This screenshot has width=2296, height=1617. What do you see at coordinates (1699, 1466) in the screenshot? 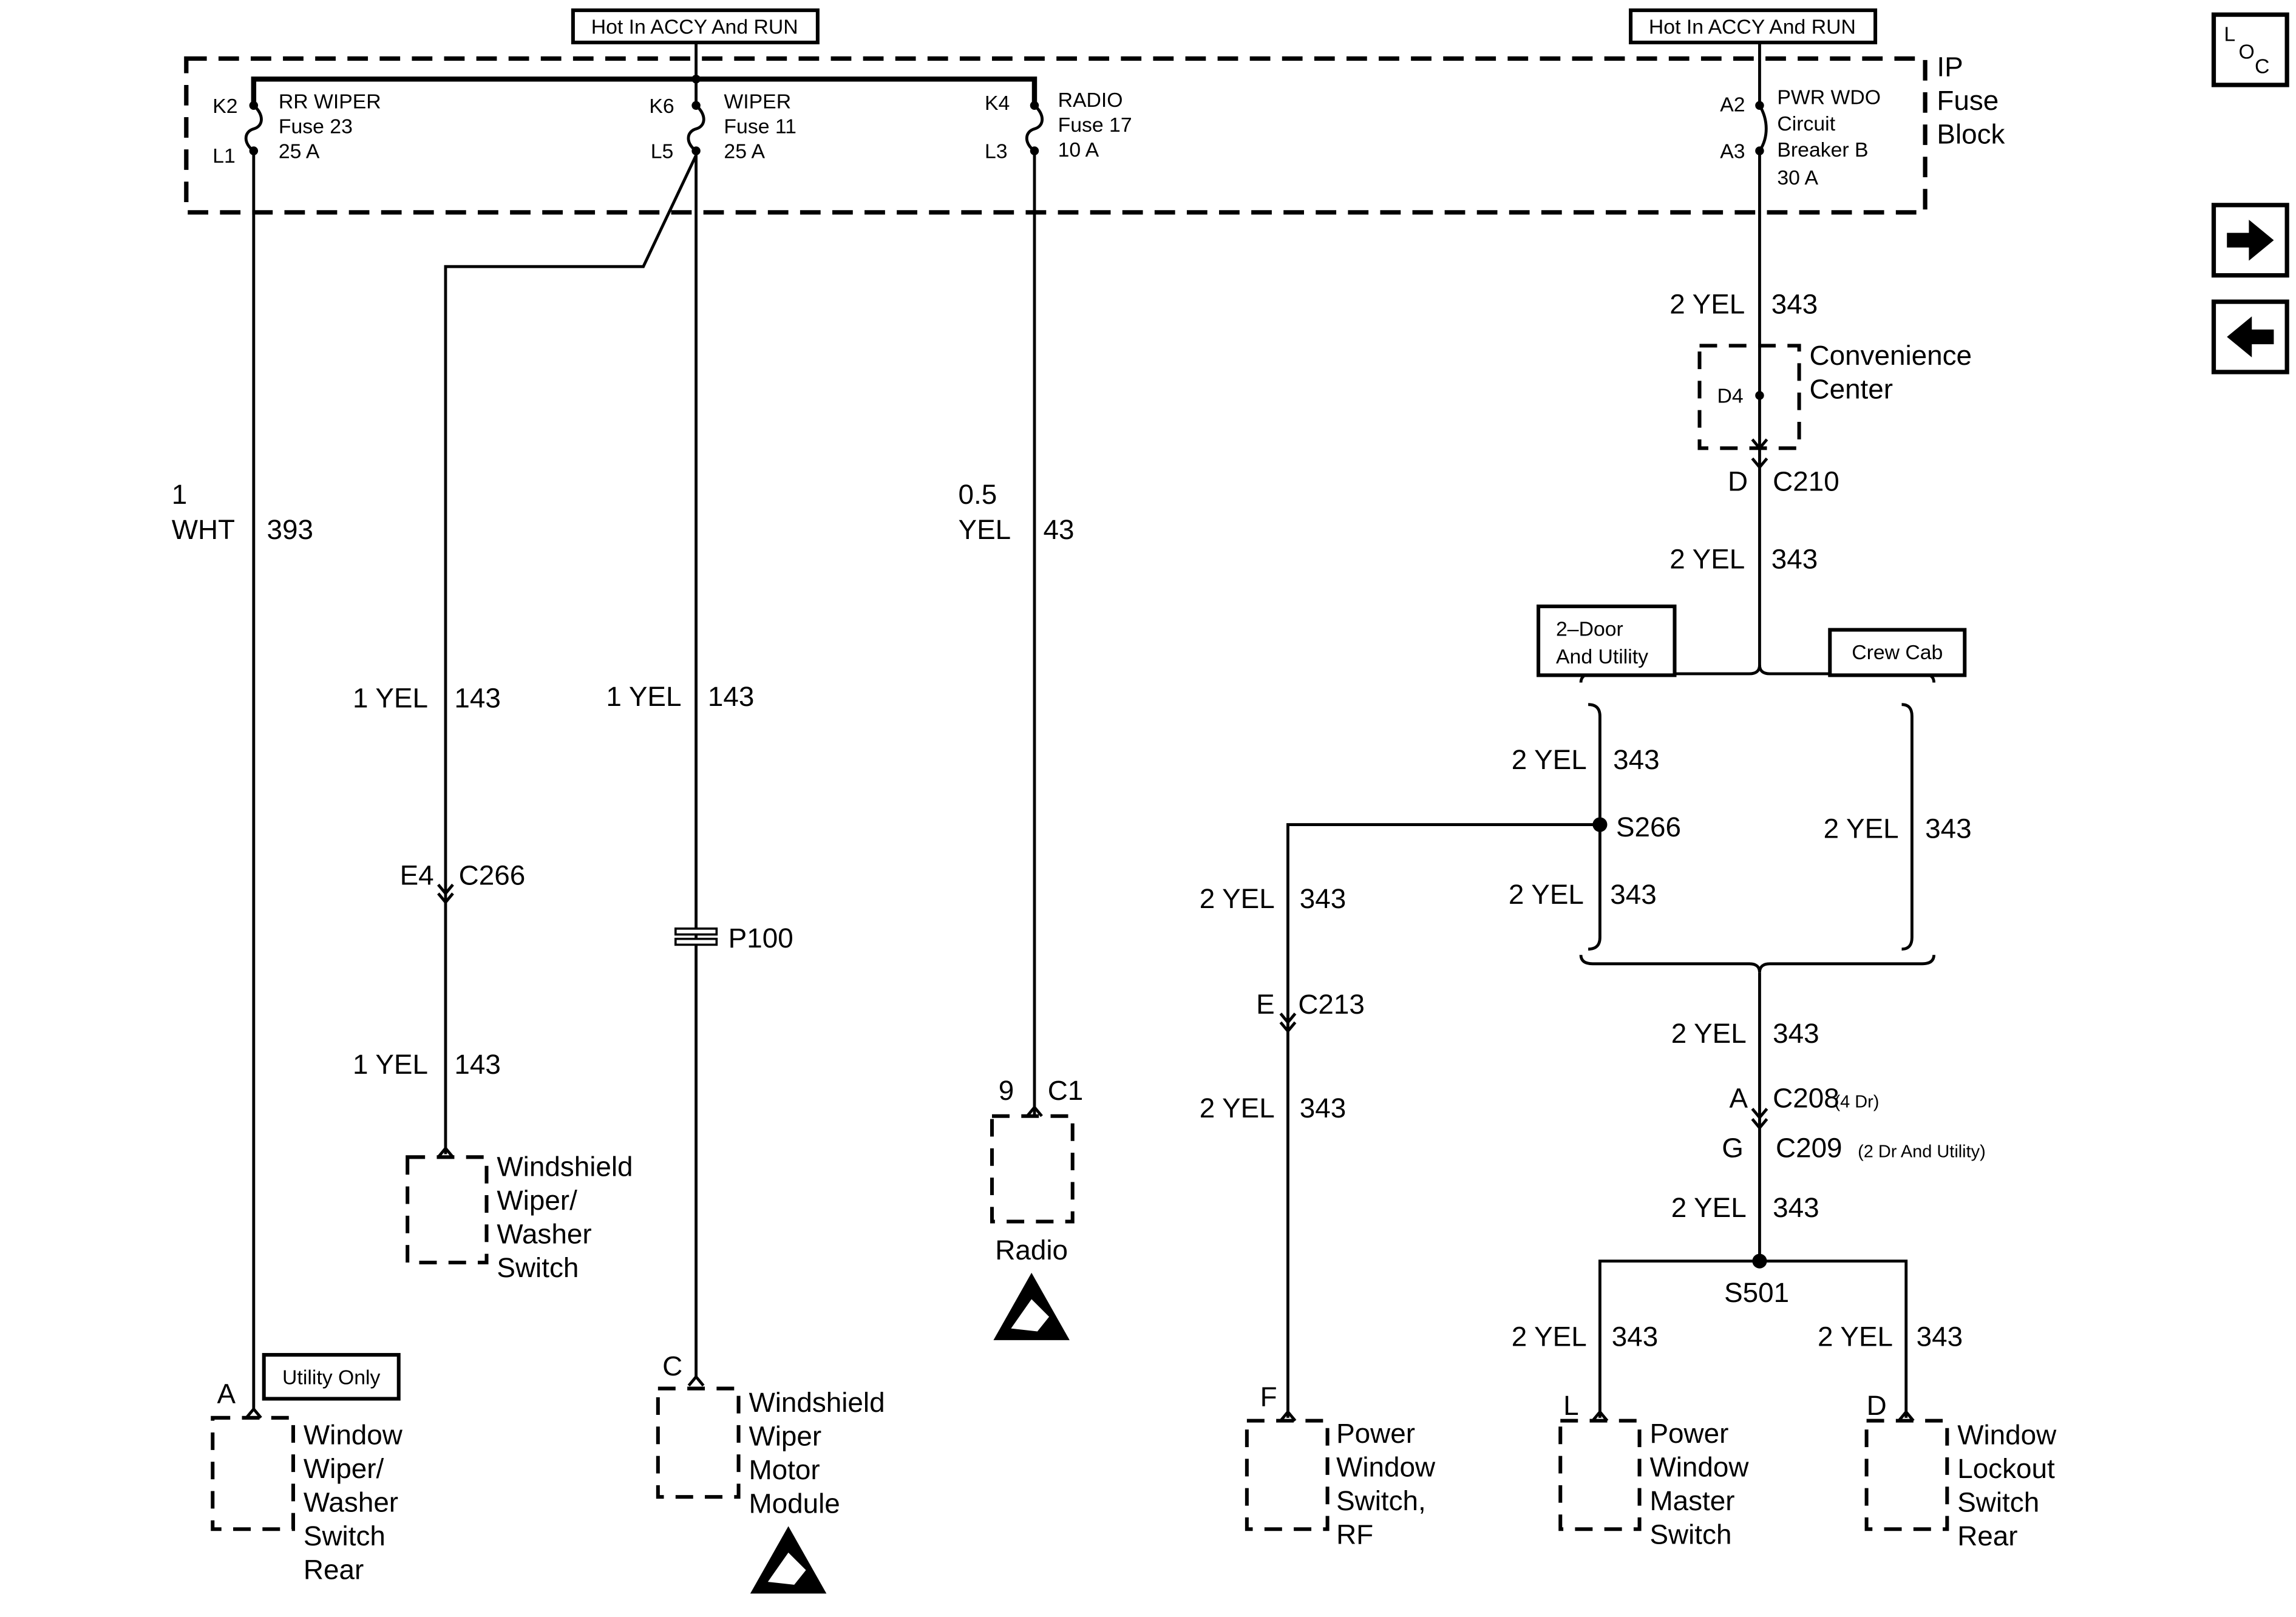
I see `components-power_window_master-lines-1: Window` at bounding box center [1699, 1466].